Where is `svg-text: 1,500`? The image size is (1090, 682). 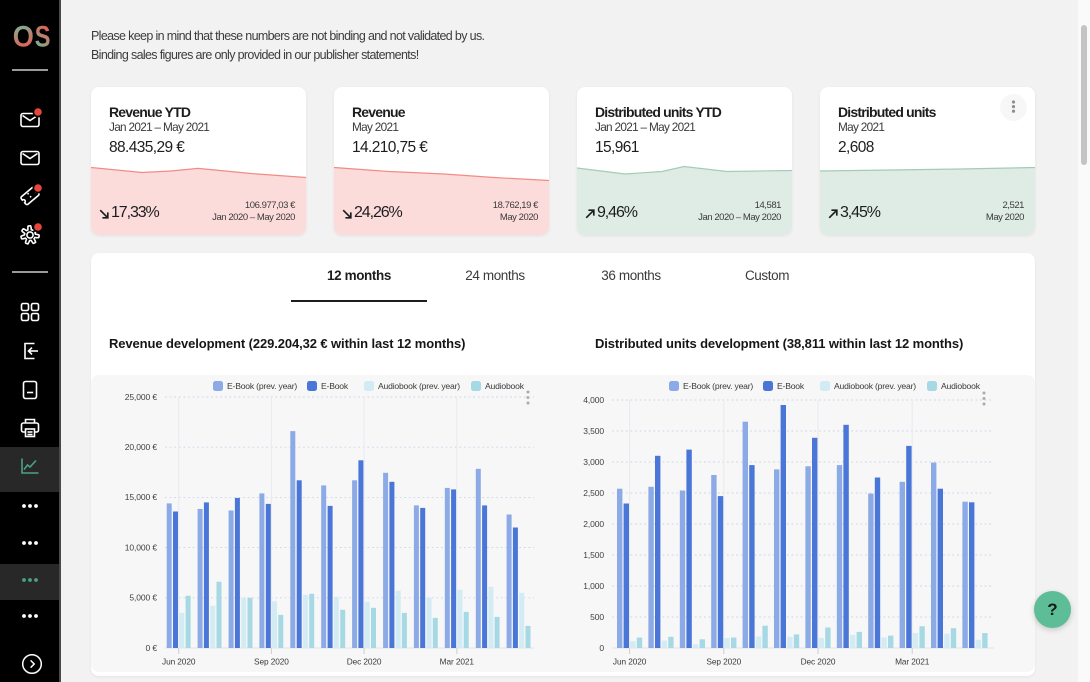 svg-text: 1,500 is located at coordinates (593, 555).